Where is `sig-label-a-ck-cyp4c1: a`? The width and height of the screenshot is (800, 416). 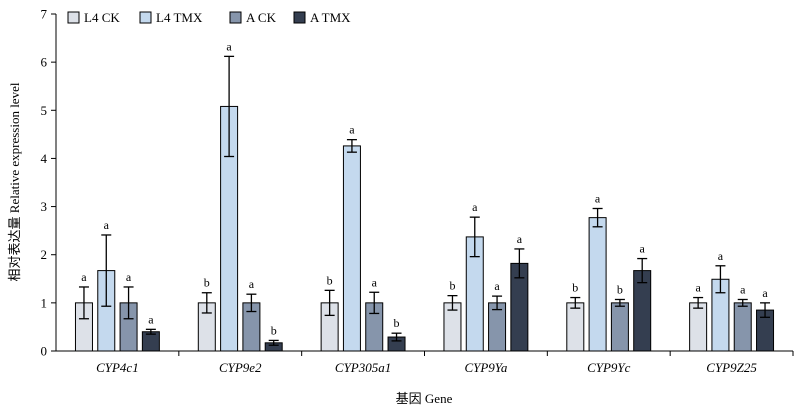
sig-label-a-ck-cyp4c1: a is located at coordinates (129, 277).